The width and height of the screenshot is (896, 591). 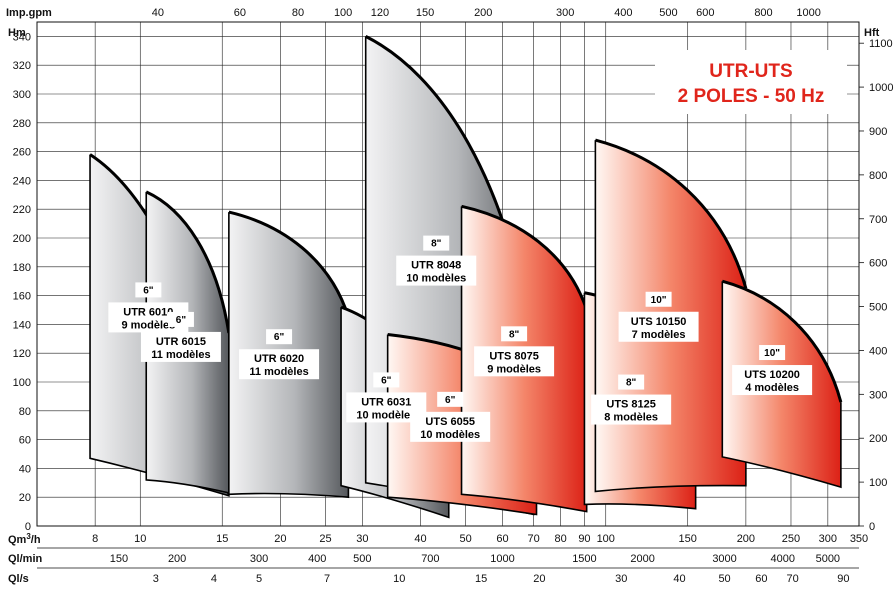 What do you see at coordinates (878, 395) in the screenshot?
I see `y-right-tick: 300` at bounding box center [878, 395].